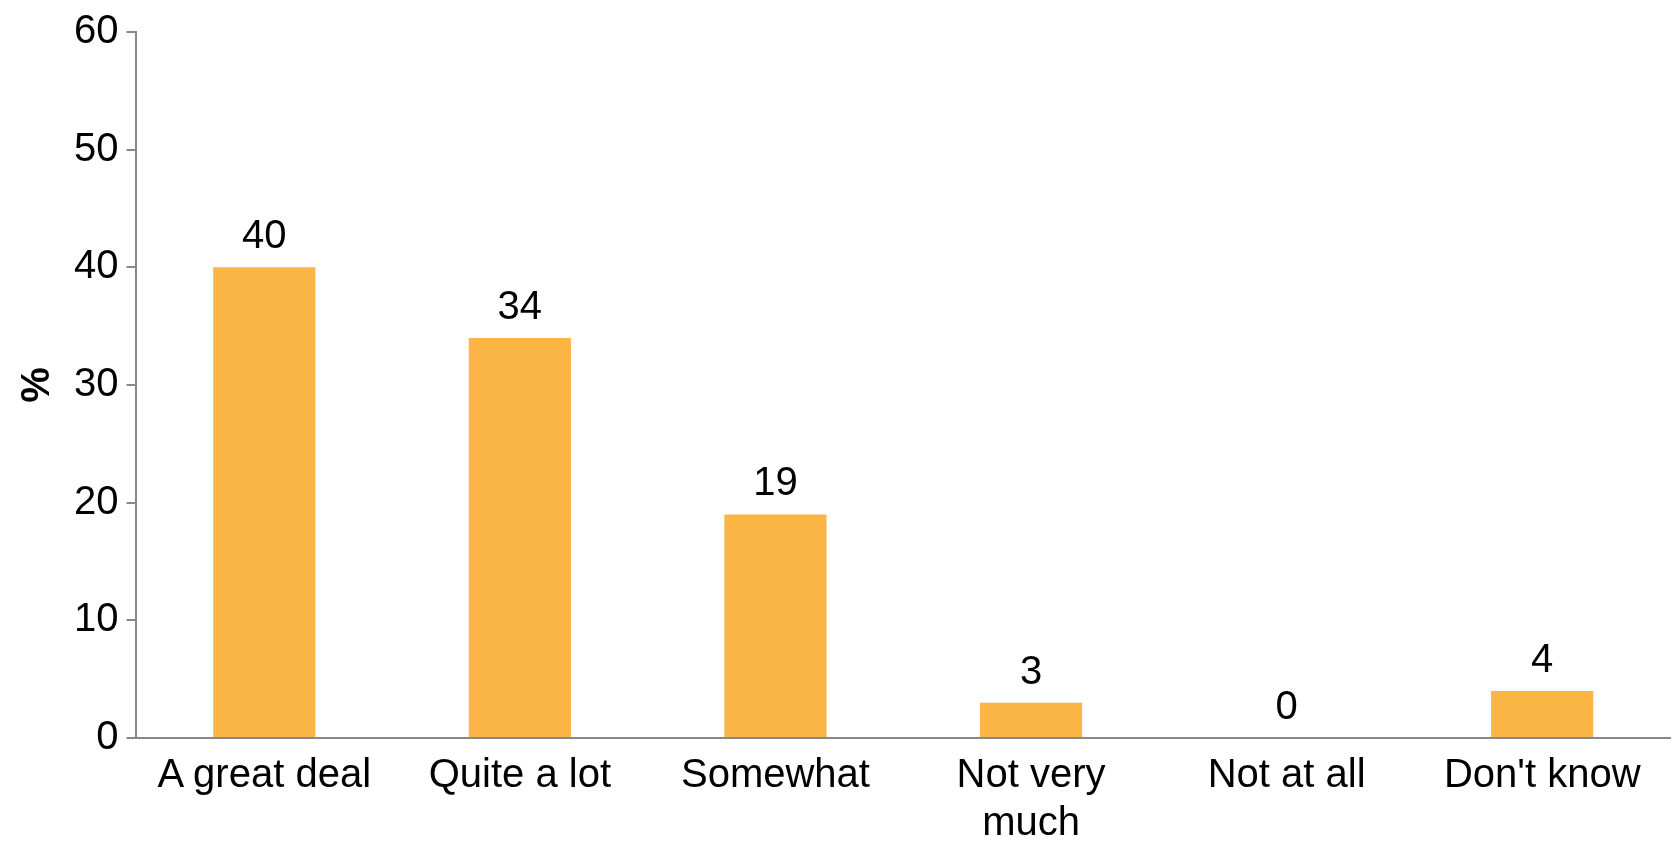  Describe the element at coordinates (1542, 657) in the screenshot. I see `data-label: 4` at that location.